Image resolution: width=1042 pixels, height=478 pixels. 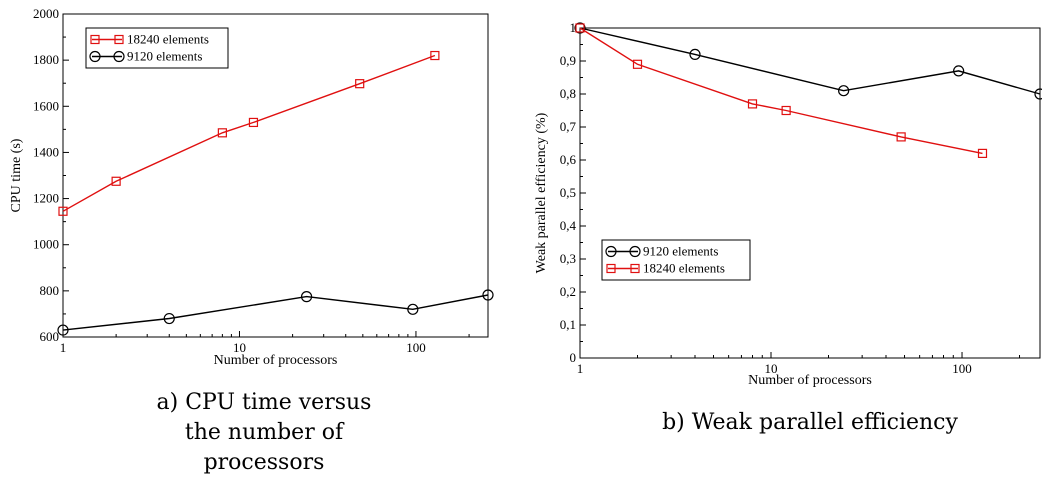 I want to click on y-tick-label: 1, so click(x=573, y=27).